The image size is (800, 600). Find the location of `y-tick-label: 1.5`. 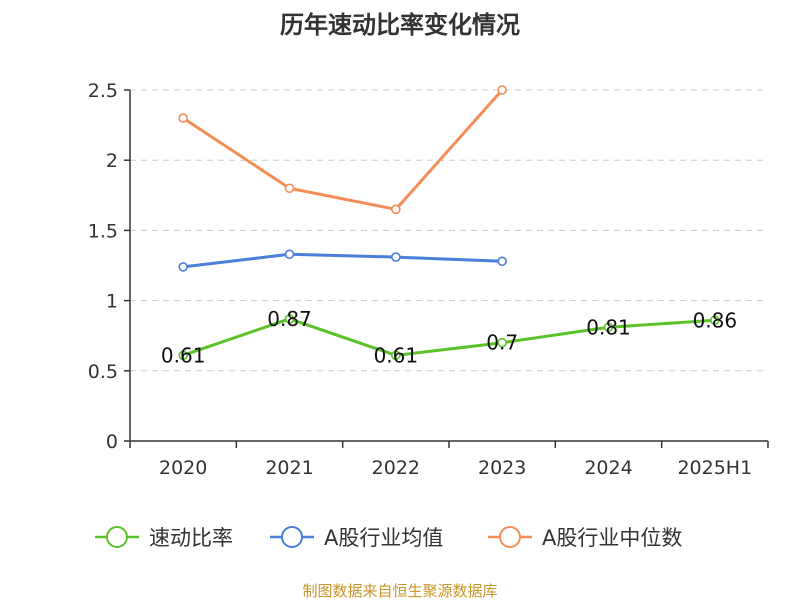

y-tick-label: 1.5 is located at coordinates (103, 231).